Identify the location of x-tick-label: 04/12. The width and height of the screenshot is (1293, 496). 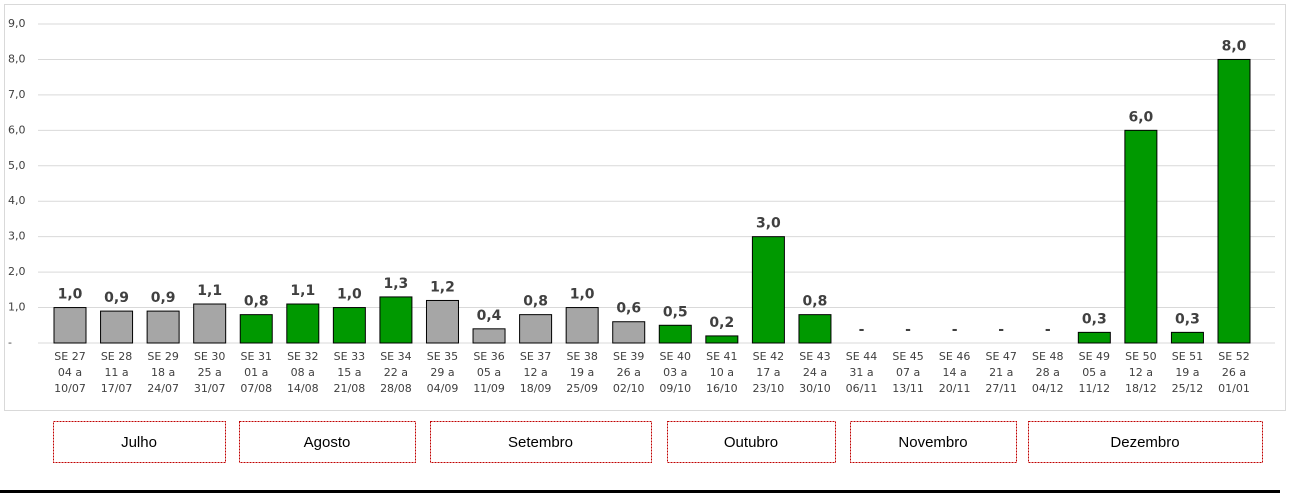
(1048, 388).